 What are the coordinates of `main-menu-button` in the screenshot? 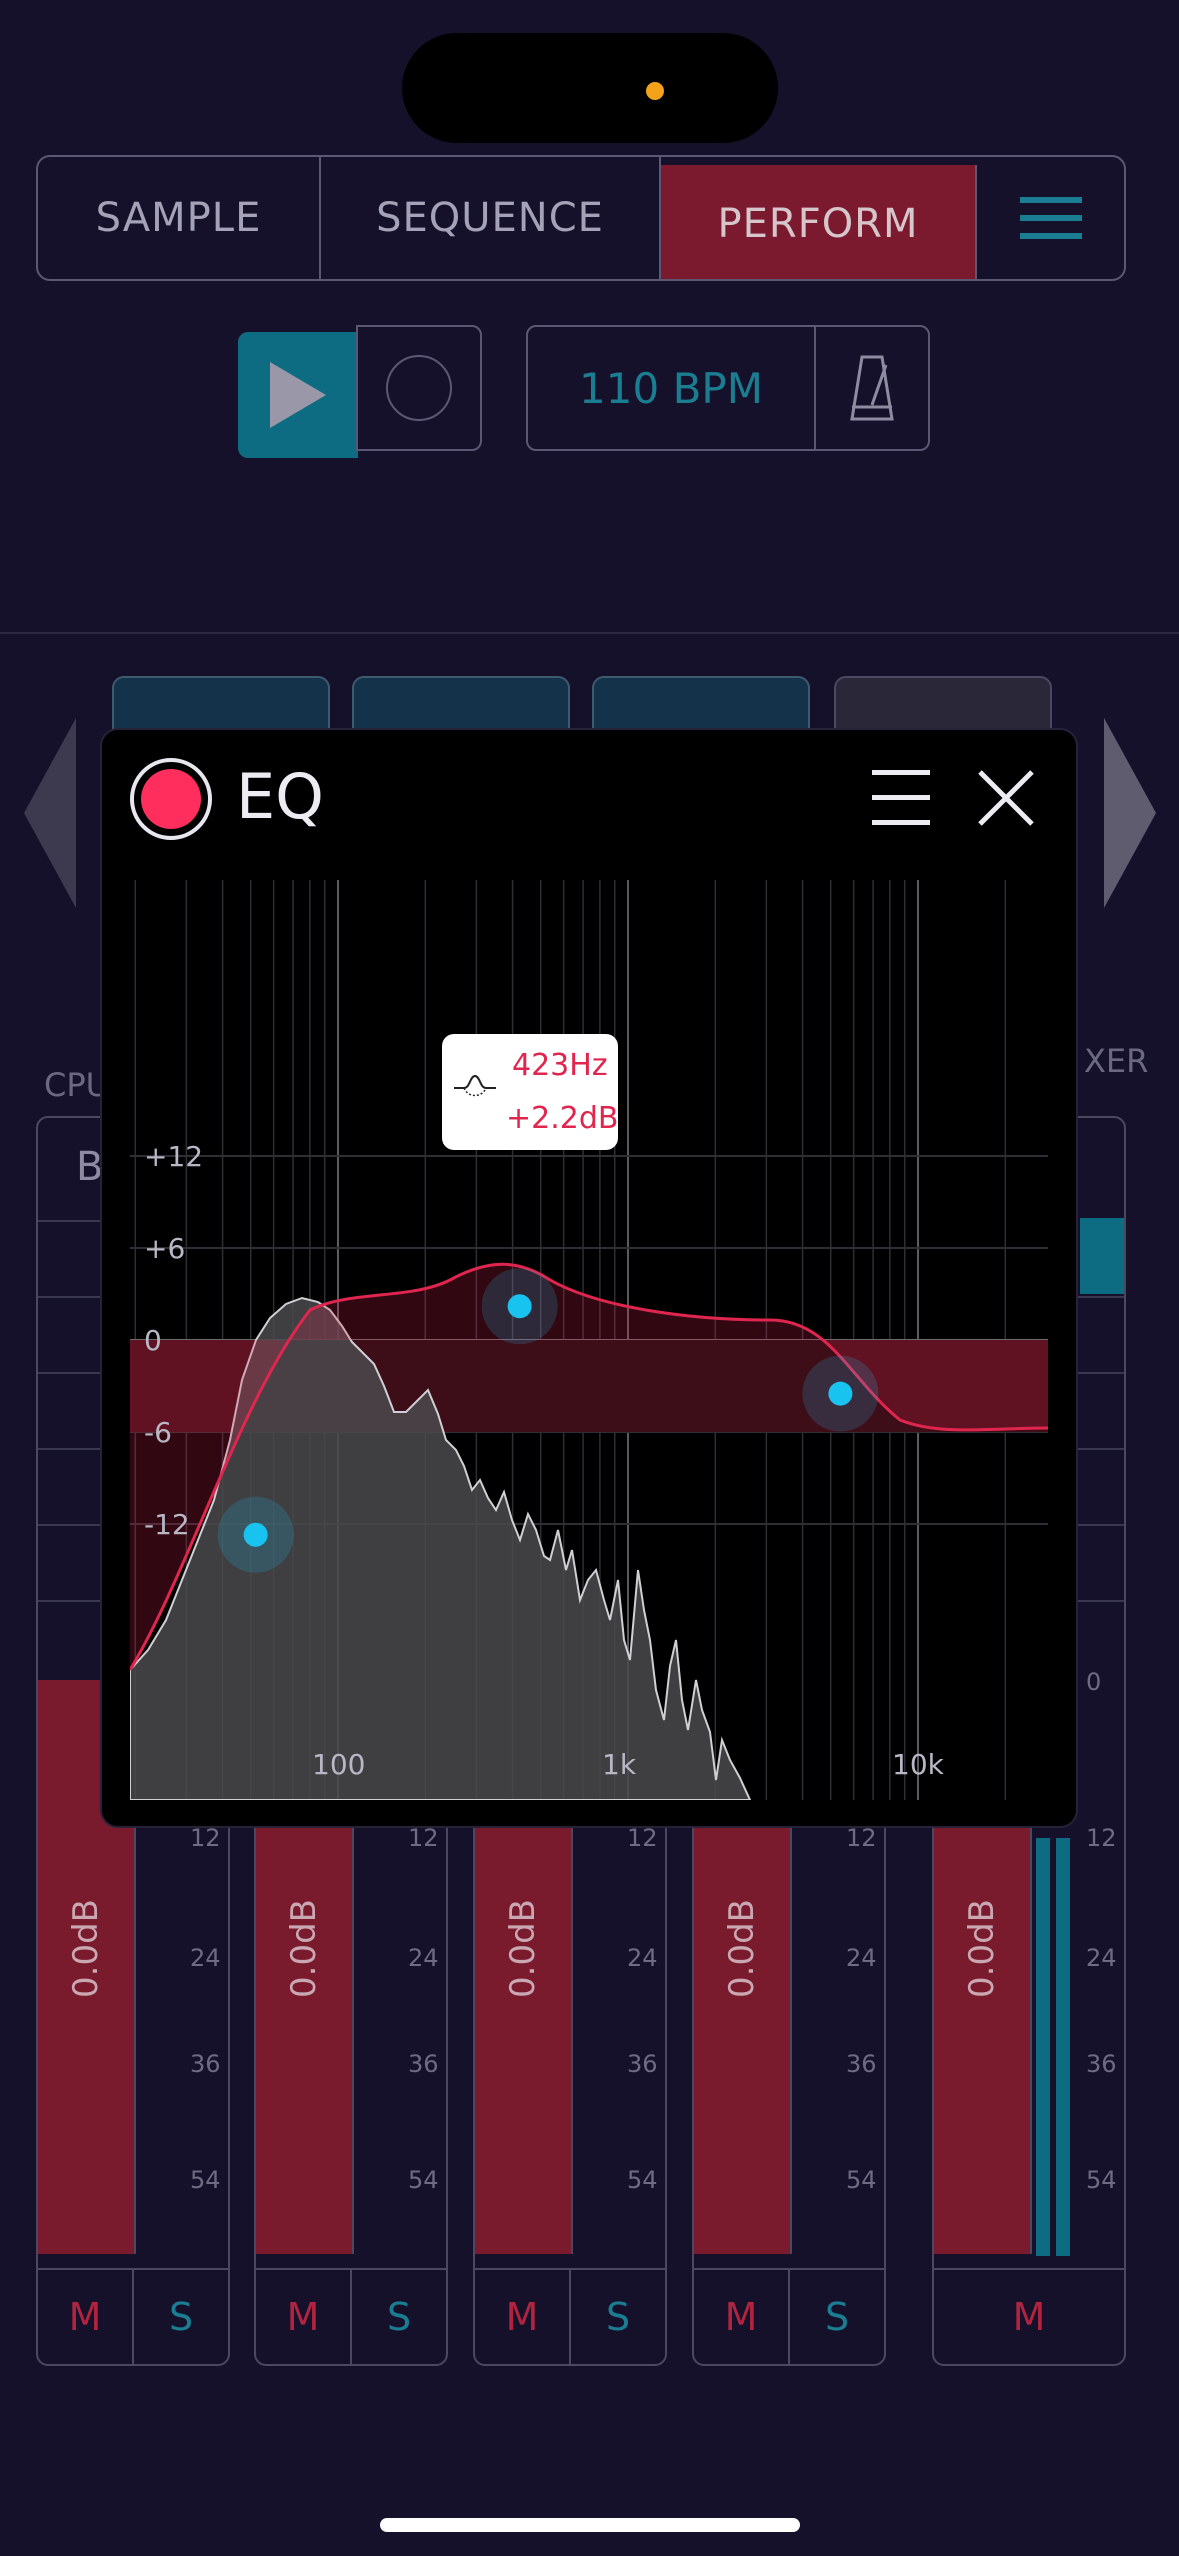 It's located at (1050, 218).